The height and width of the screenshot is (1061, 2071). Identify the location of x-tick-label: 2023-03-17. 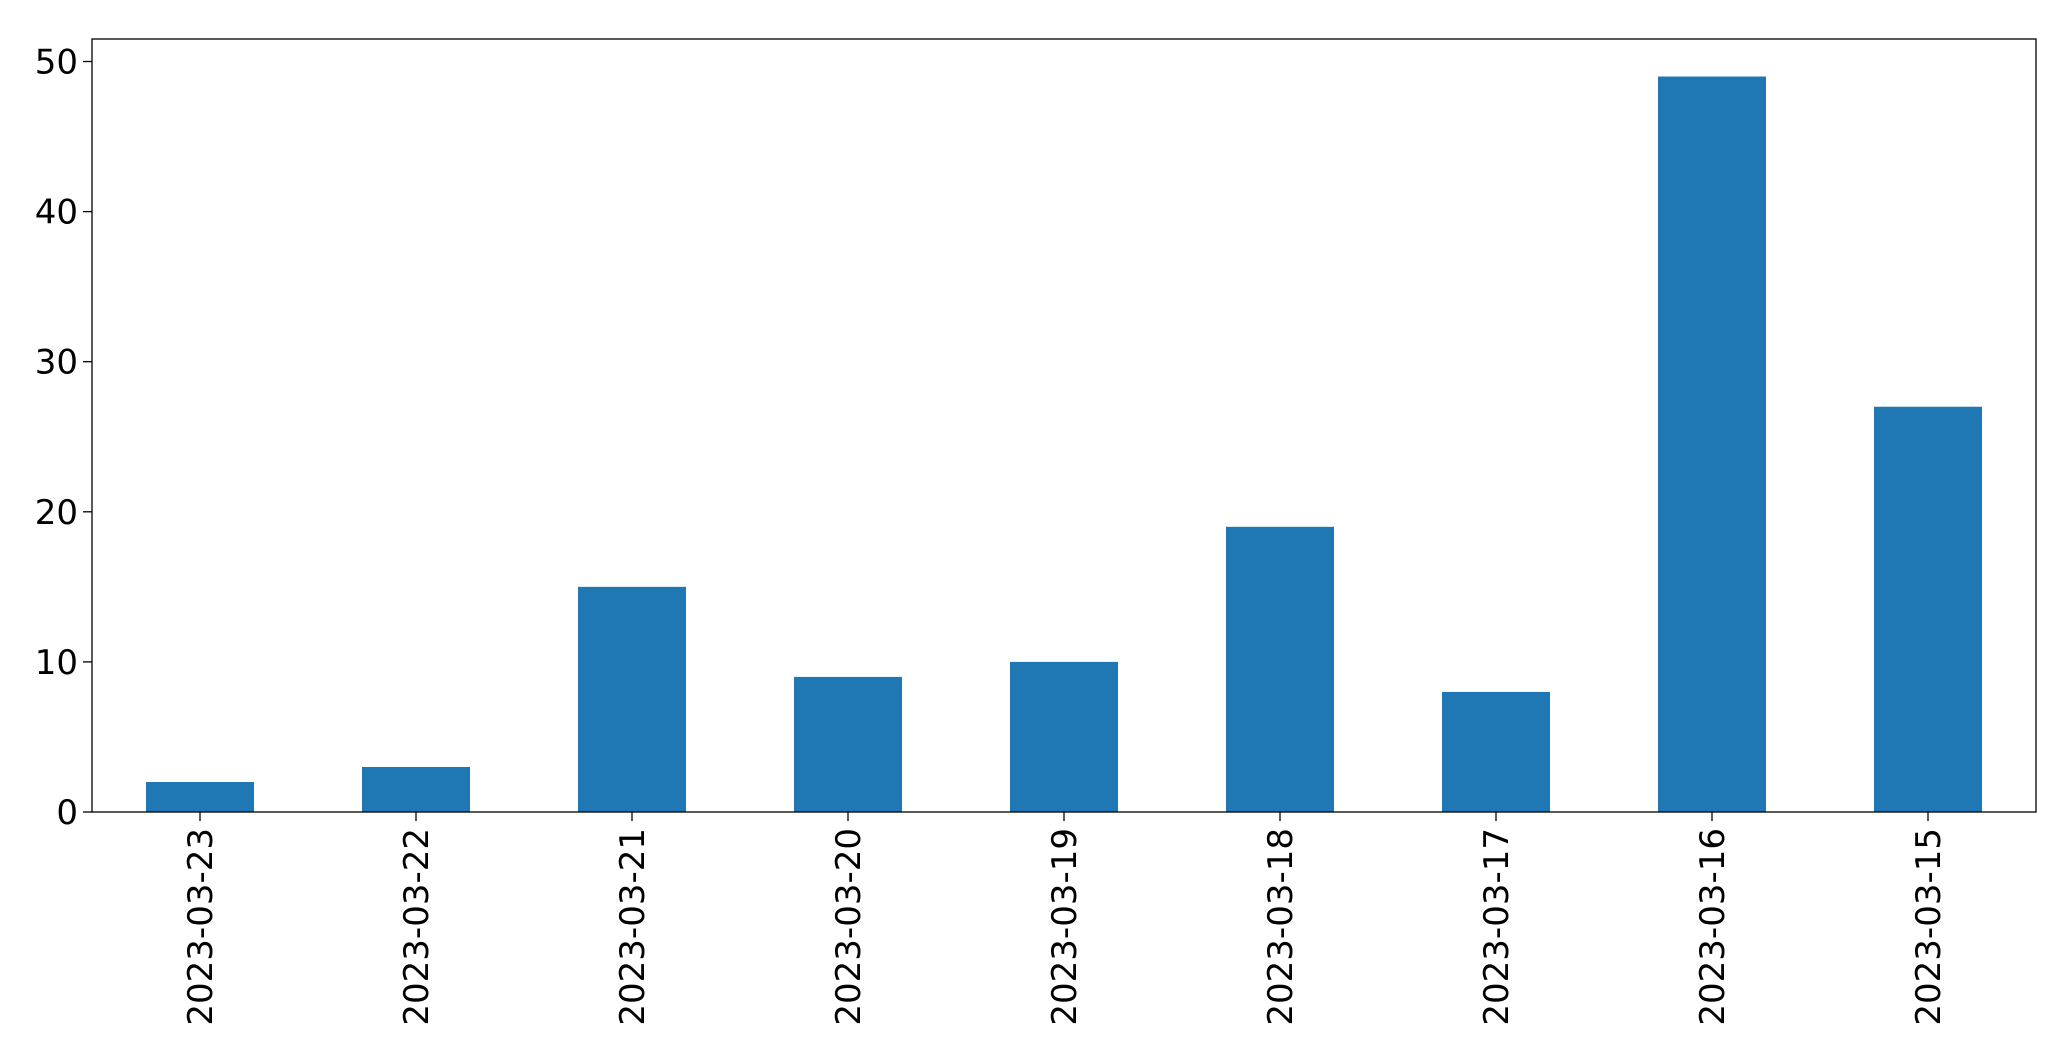
(1497, 927).